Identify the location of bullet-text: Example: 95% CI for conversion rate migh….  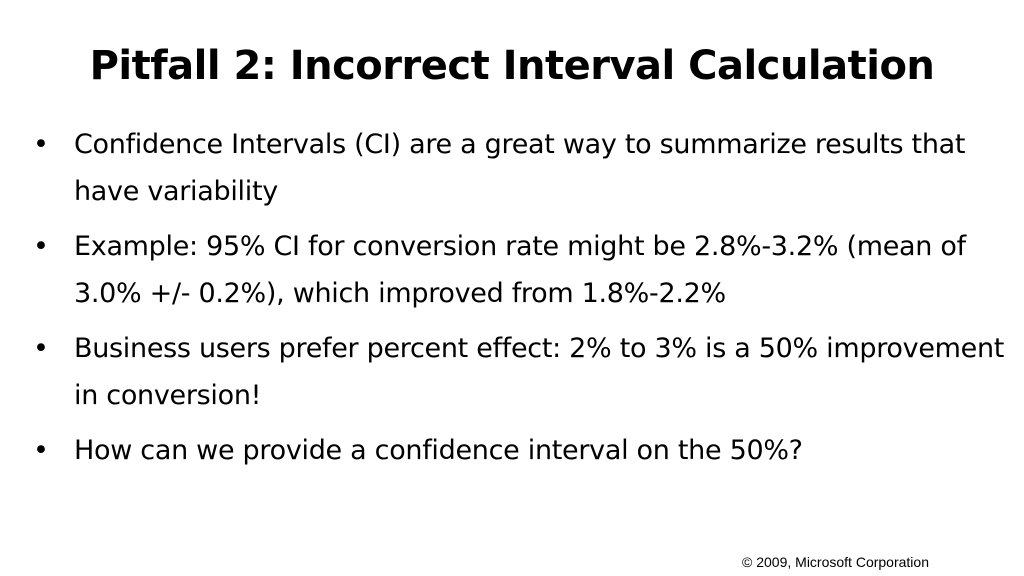
(520, 270).